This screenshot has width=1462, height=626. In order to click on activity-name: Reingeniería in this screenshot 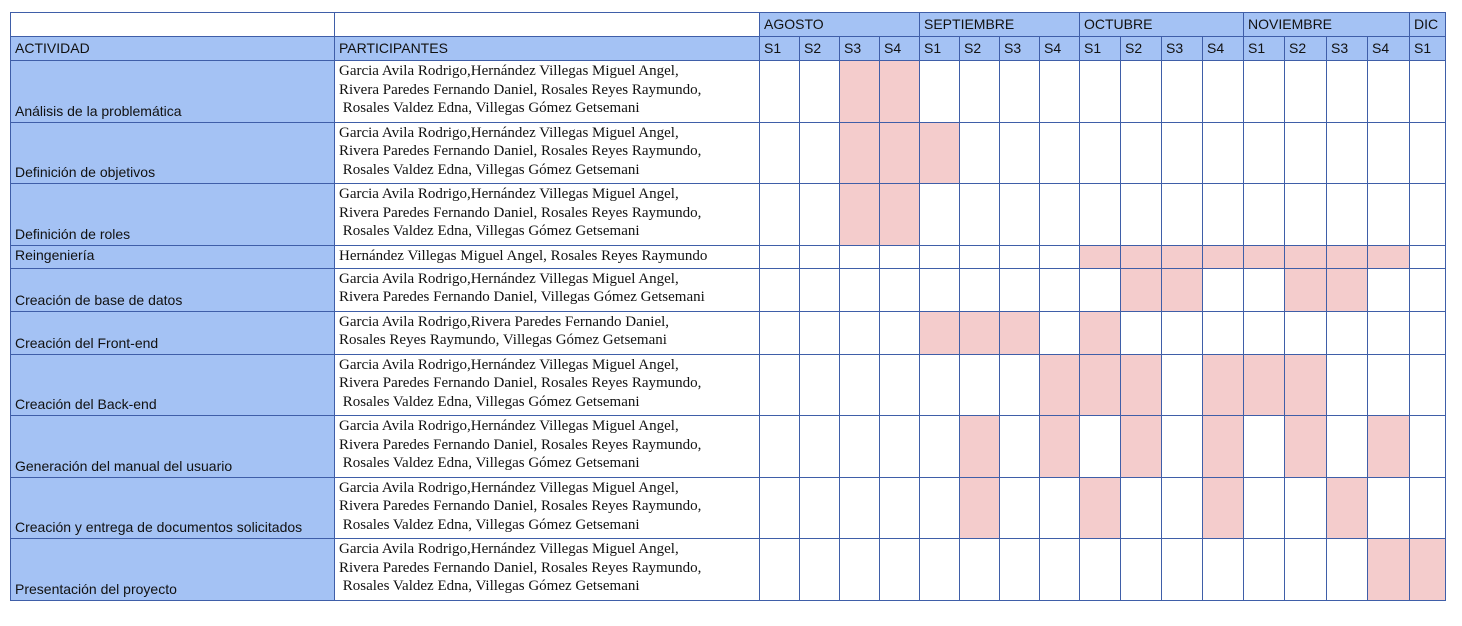, I will do `click(172, 256)`.